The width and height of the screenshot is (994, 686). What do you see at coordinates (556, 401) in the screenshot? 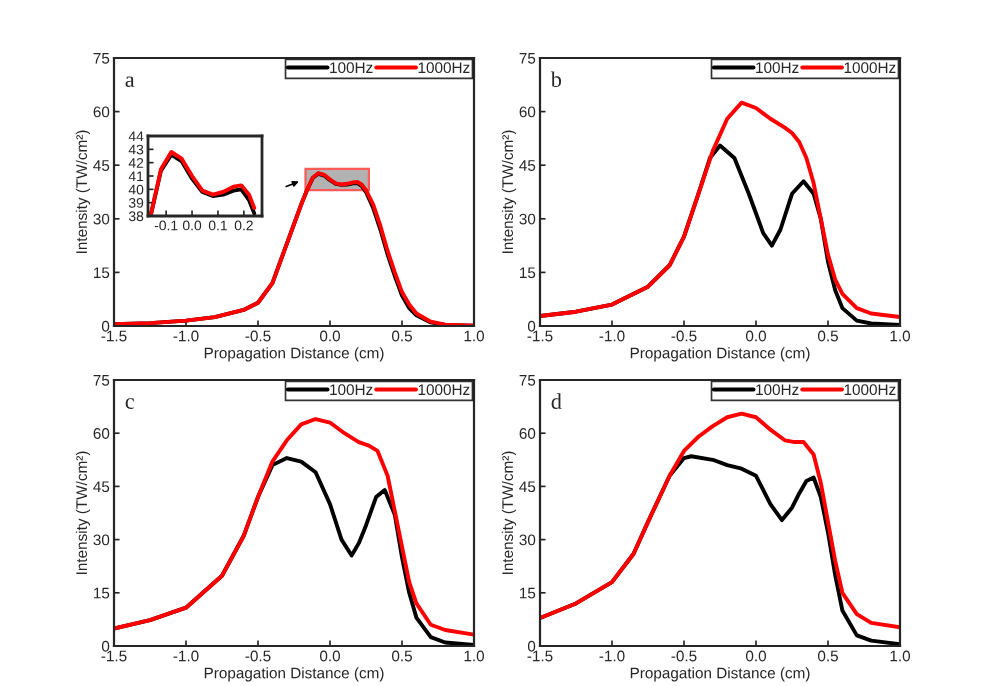
I see `annotation: d` at bounding box center [556, 401].